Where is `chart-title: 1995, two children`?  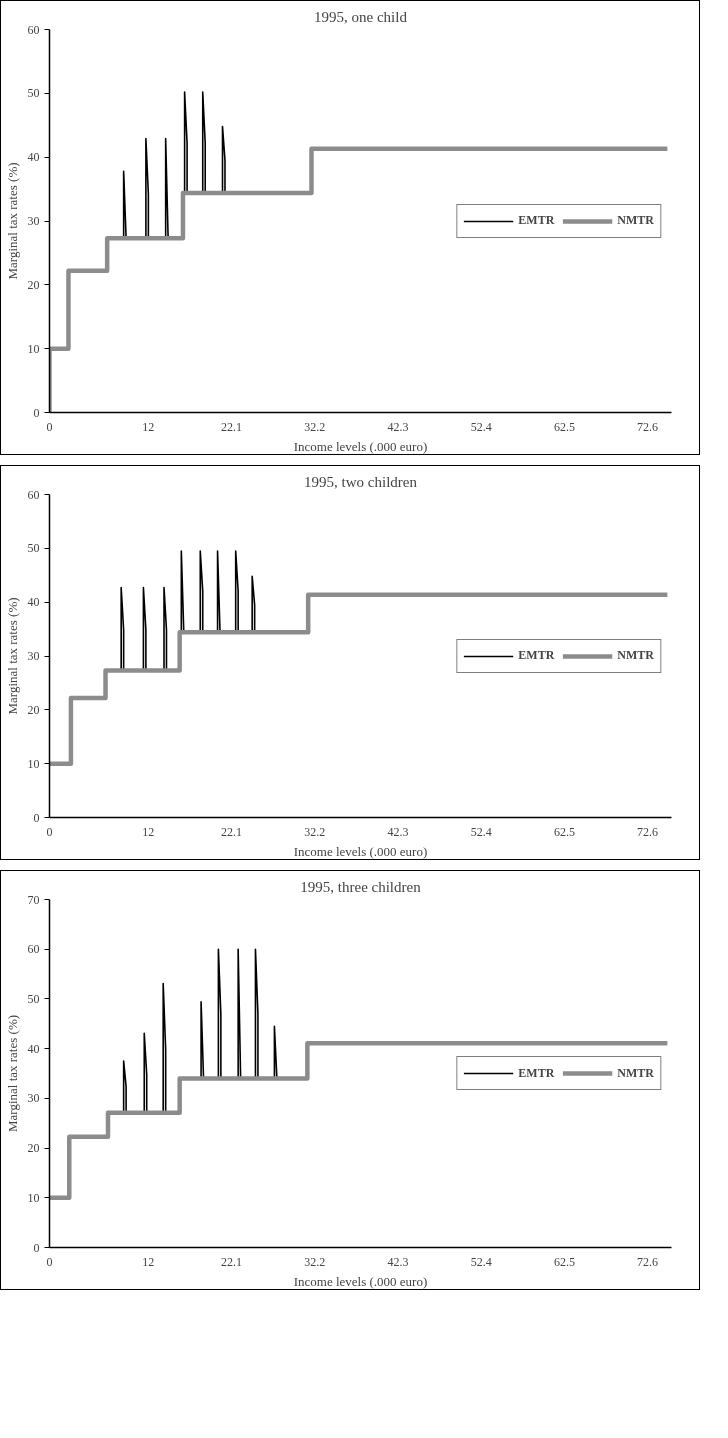 chart-title: 1995, two children is located at coordinates (361, 481).